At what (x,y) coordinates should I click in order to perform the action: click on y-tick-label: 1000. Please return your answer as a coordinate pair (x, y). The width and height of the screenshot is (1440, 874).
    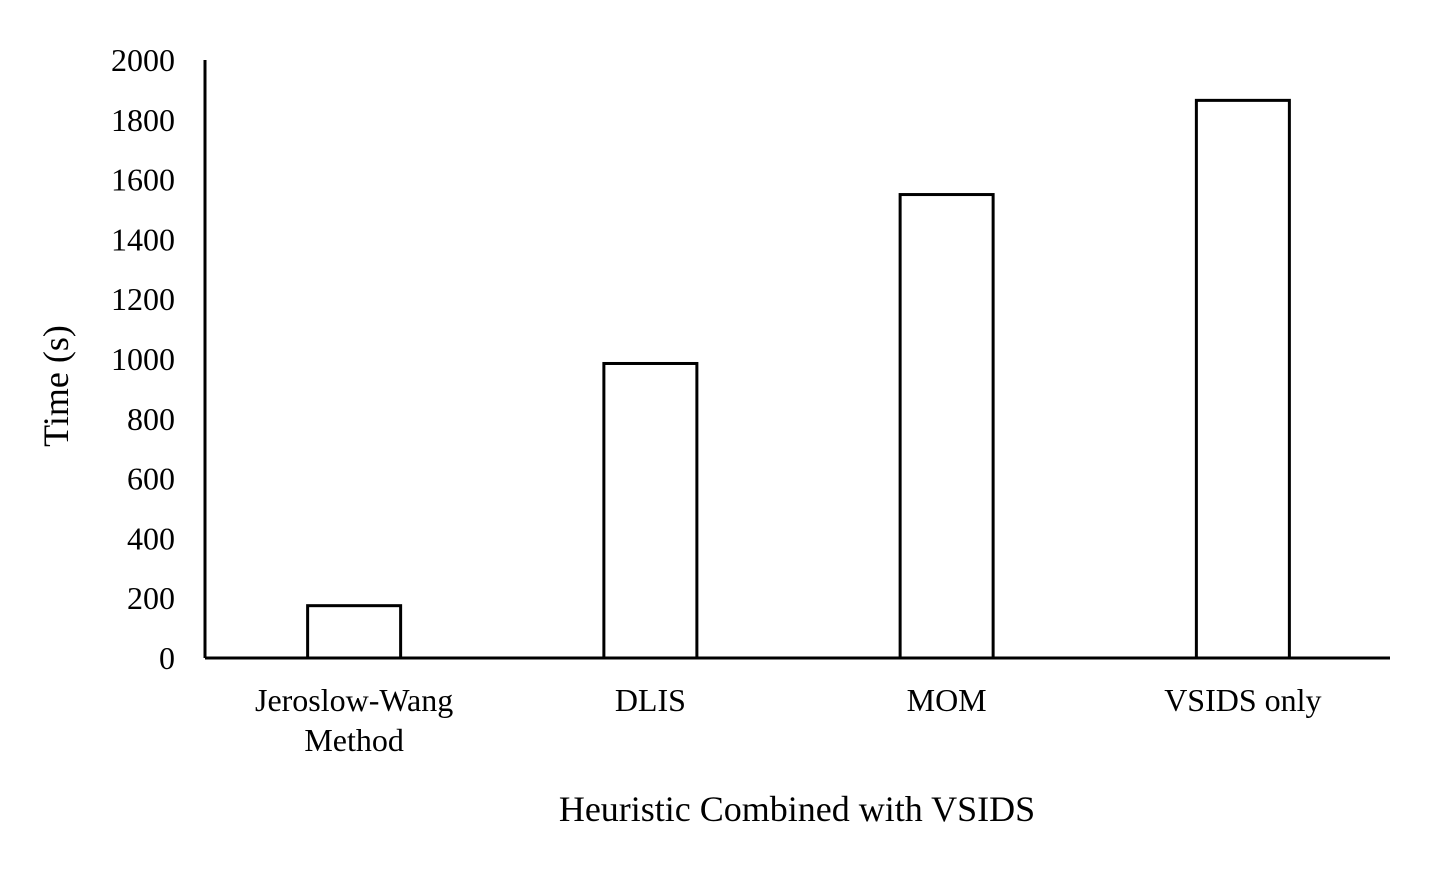
    Looking at the image, I should click on (143, 359).